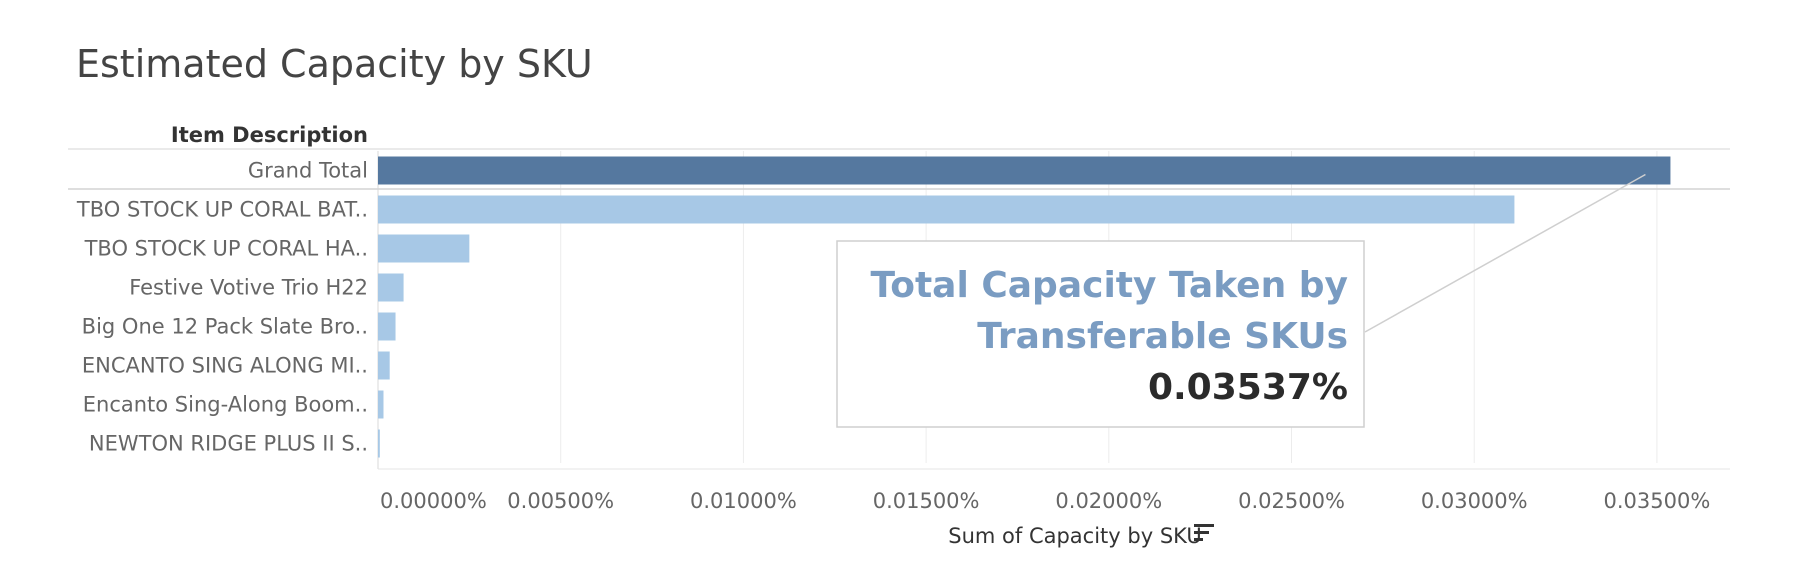 This screenshot has width=1806, height=568. Describe the element at coordinates (248, 288) in the screenshot. I see `row-label: Festive Votive Trio H22` at that location.